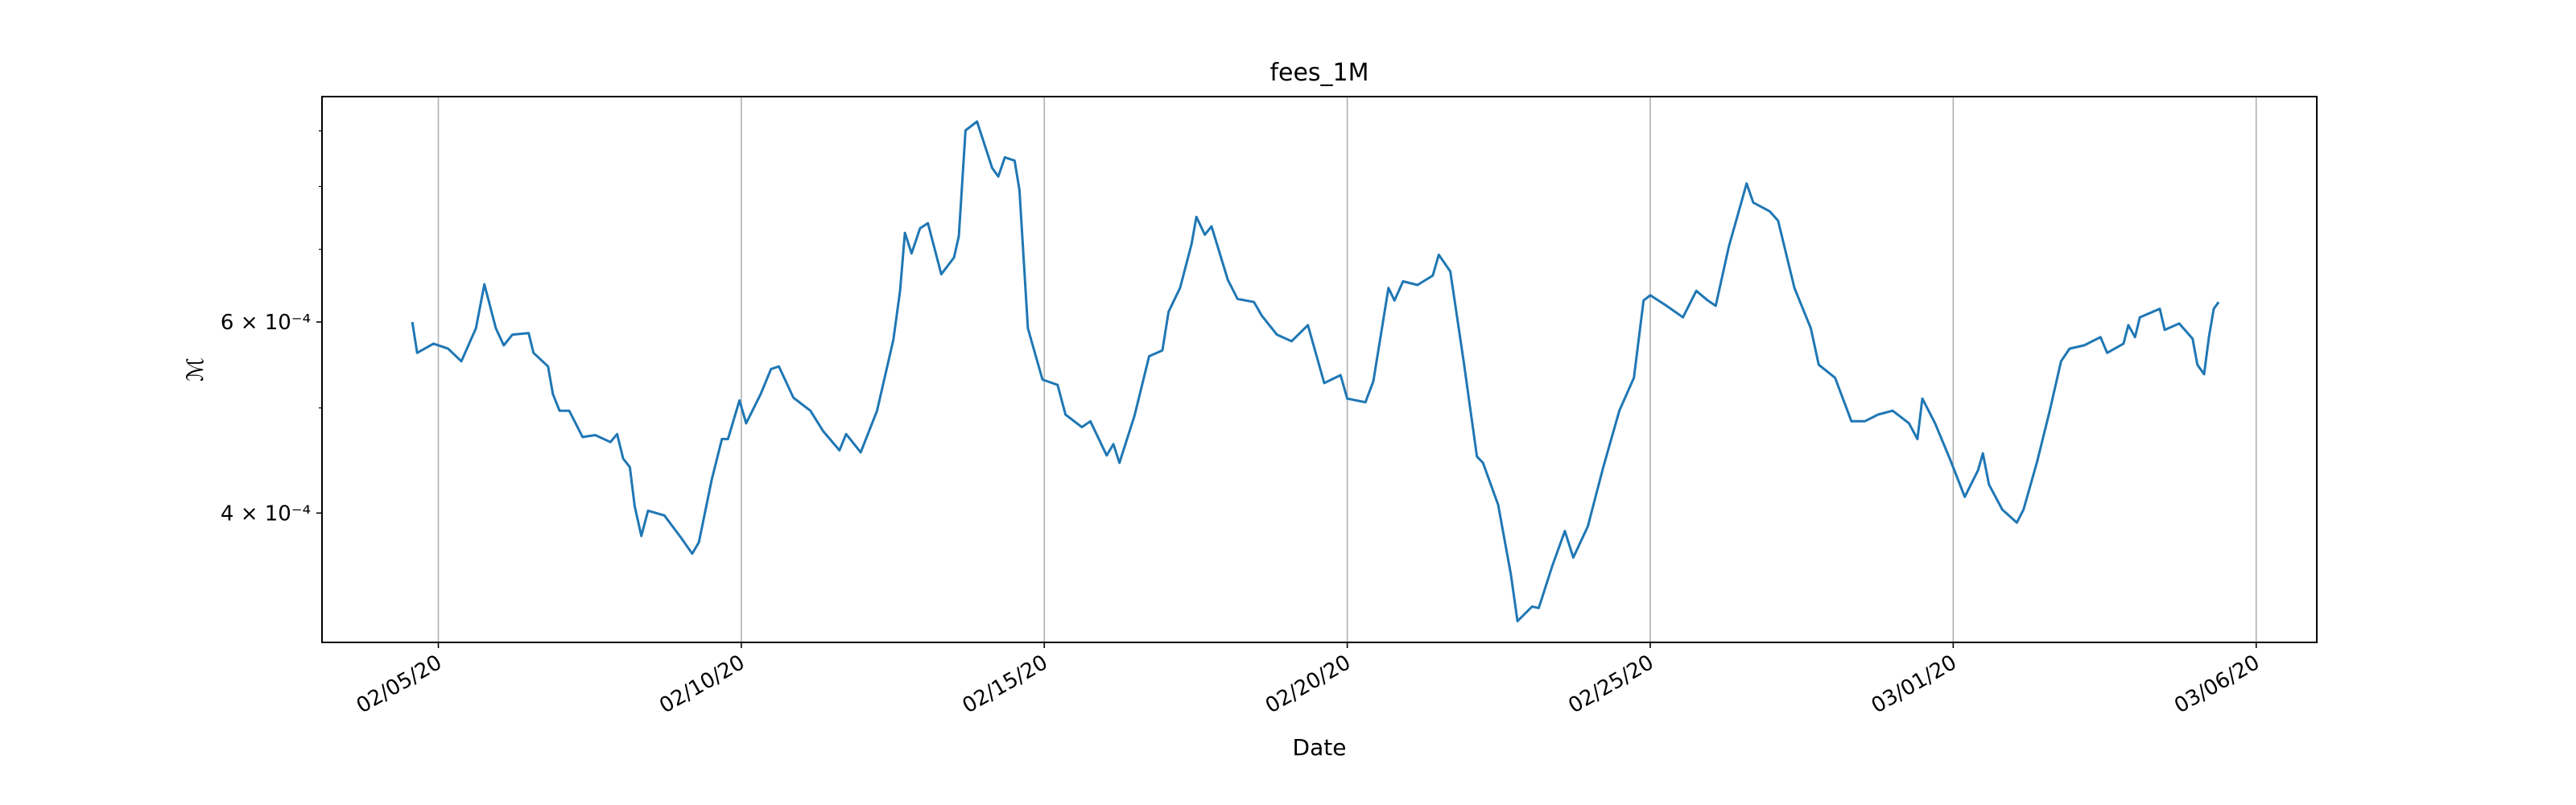  Describe the element at coordinates (266, 514) in the screenshot. I see `y-tick-label: 4 × 10⁻⁴` at that location.